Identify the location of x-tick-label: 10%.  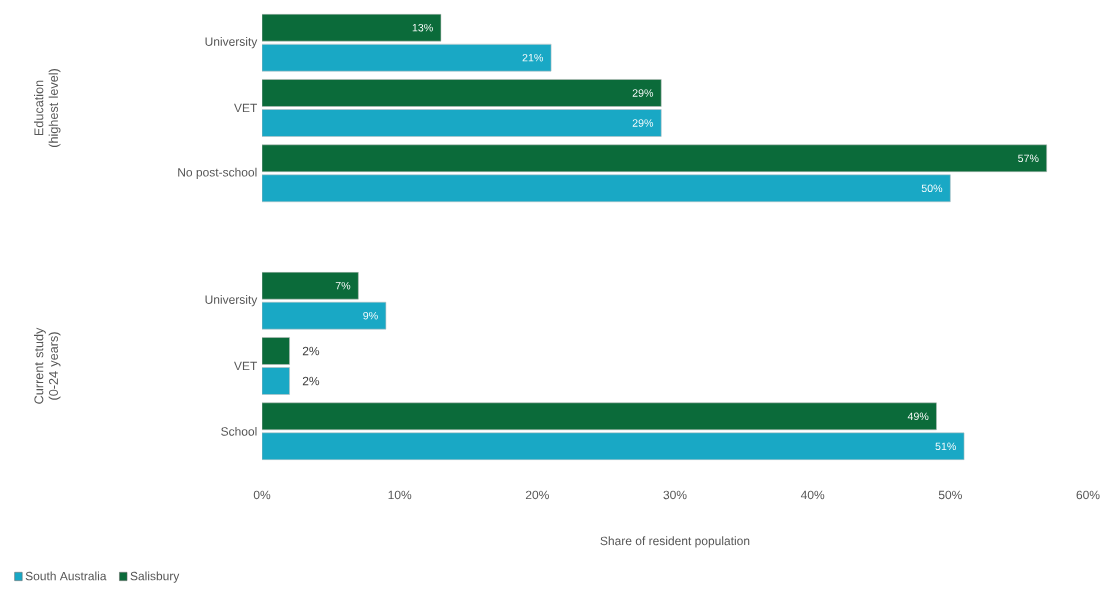
(400, 495).